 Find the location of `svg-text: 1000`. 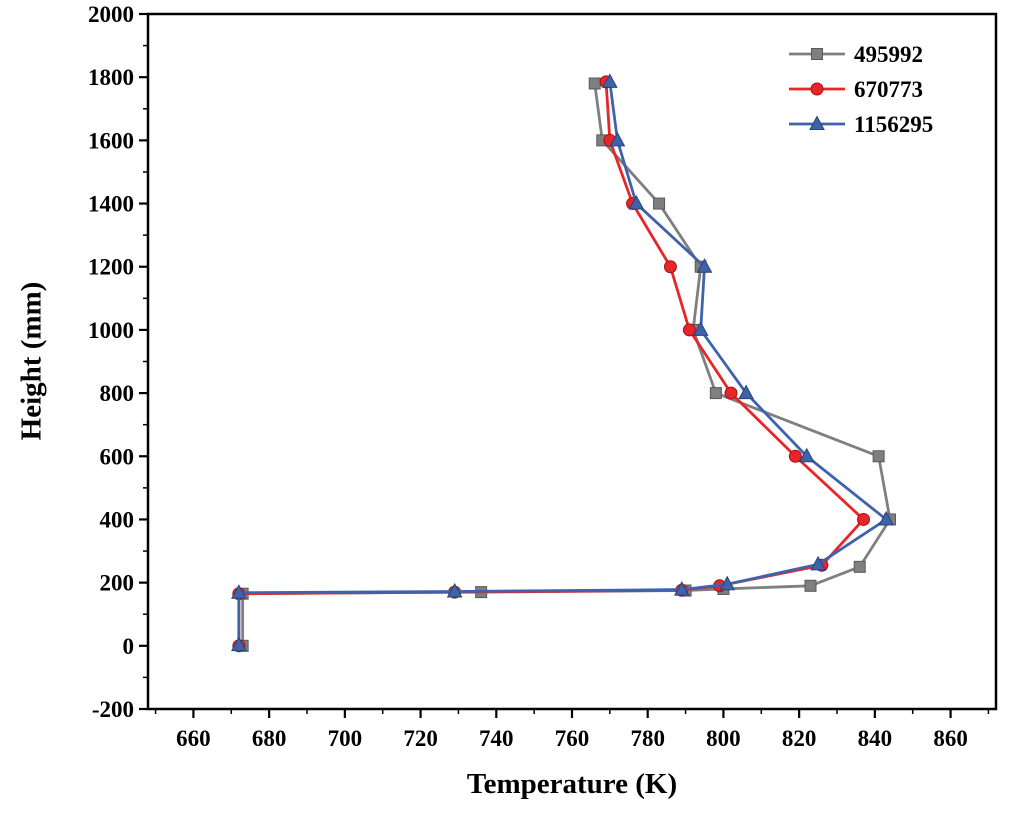

svg-text: 1000 is located at coordinates (111, 330).